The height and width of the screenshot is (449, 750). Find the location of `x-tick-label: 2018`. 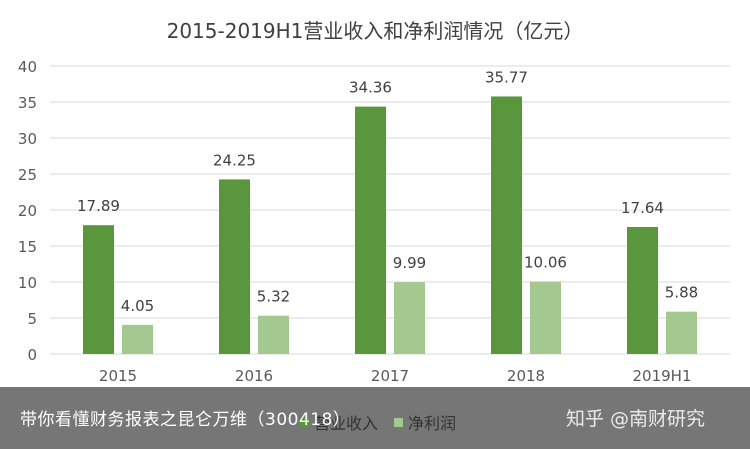

x-tick-label: 2018 is located at coordinates (526, 376).